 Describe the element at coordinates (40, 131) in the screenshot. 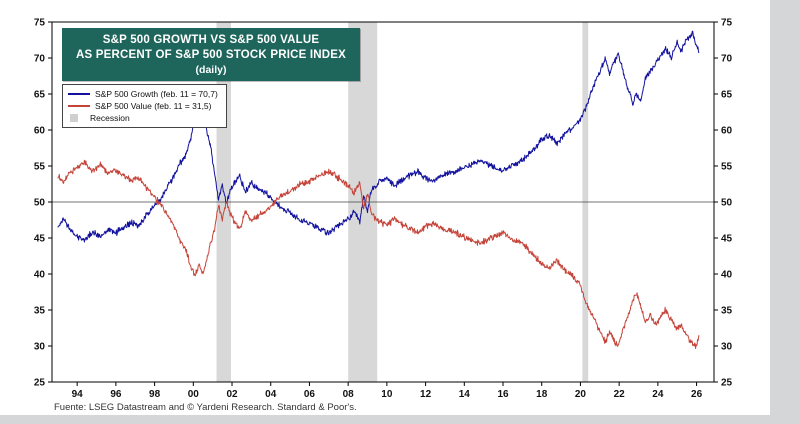

I see `y-axis-label-left: 60` at that location.